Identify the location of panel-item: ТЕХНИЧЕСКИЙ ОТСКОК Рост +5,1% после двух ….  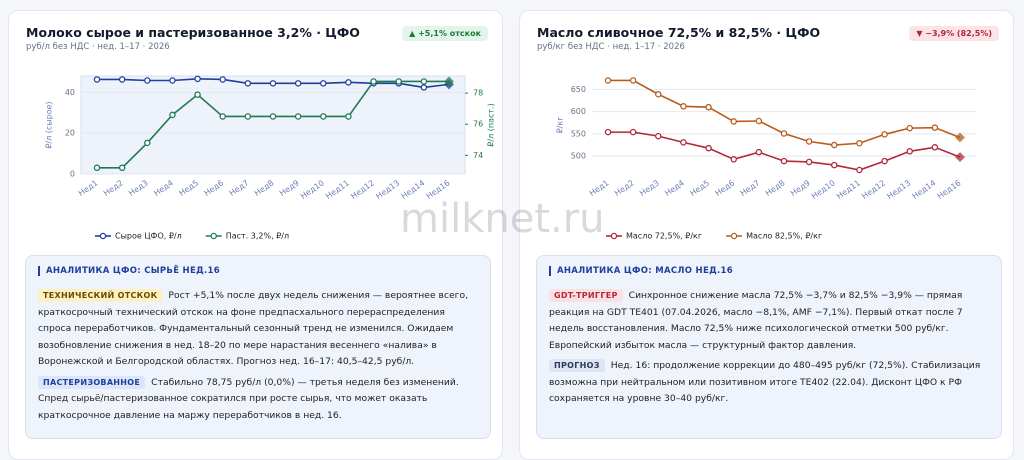
(258, 329).